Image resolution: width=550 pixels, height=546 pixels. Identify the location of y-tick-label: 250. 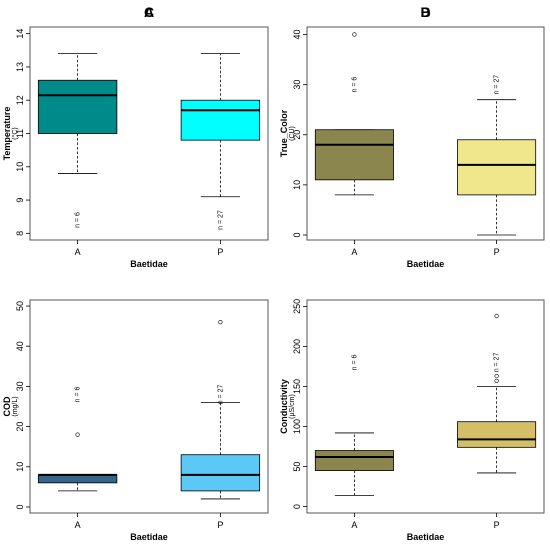
(297, 306).